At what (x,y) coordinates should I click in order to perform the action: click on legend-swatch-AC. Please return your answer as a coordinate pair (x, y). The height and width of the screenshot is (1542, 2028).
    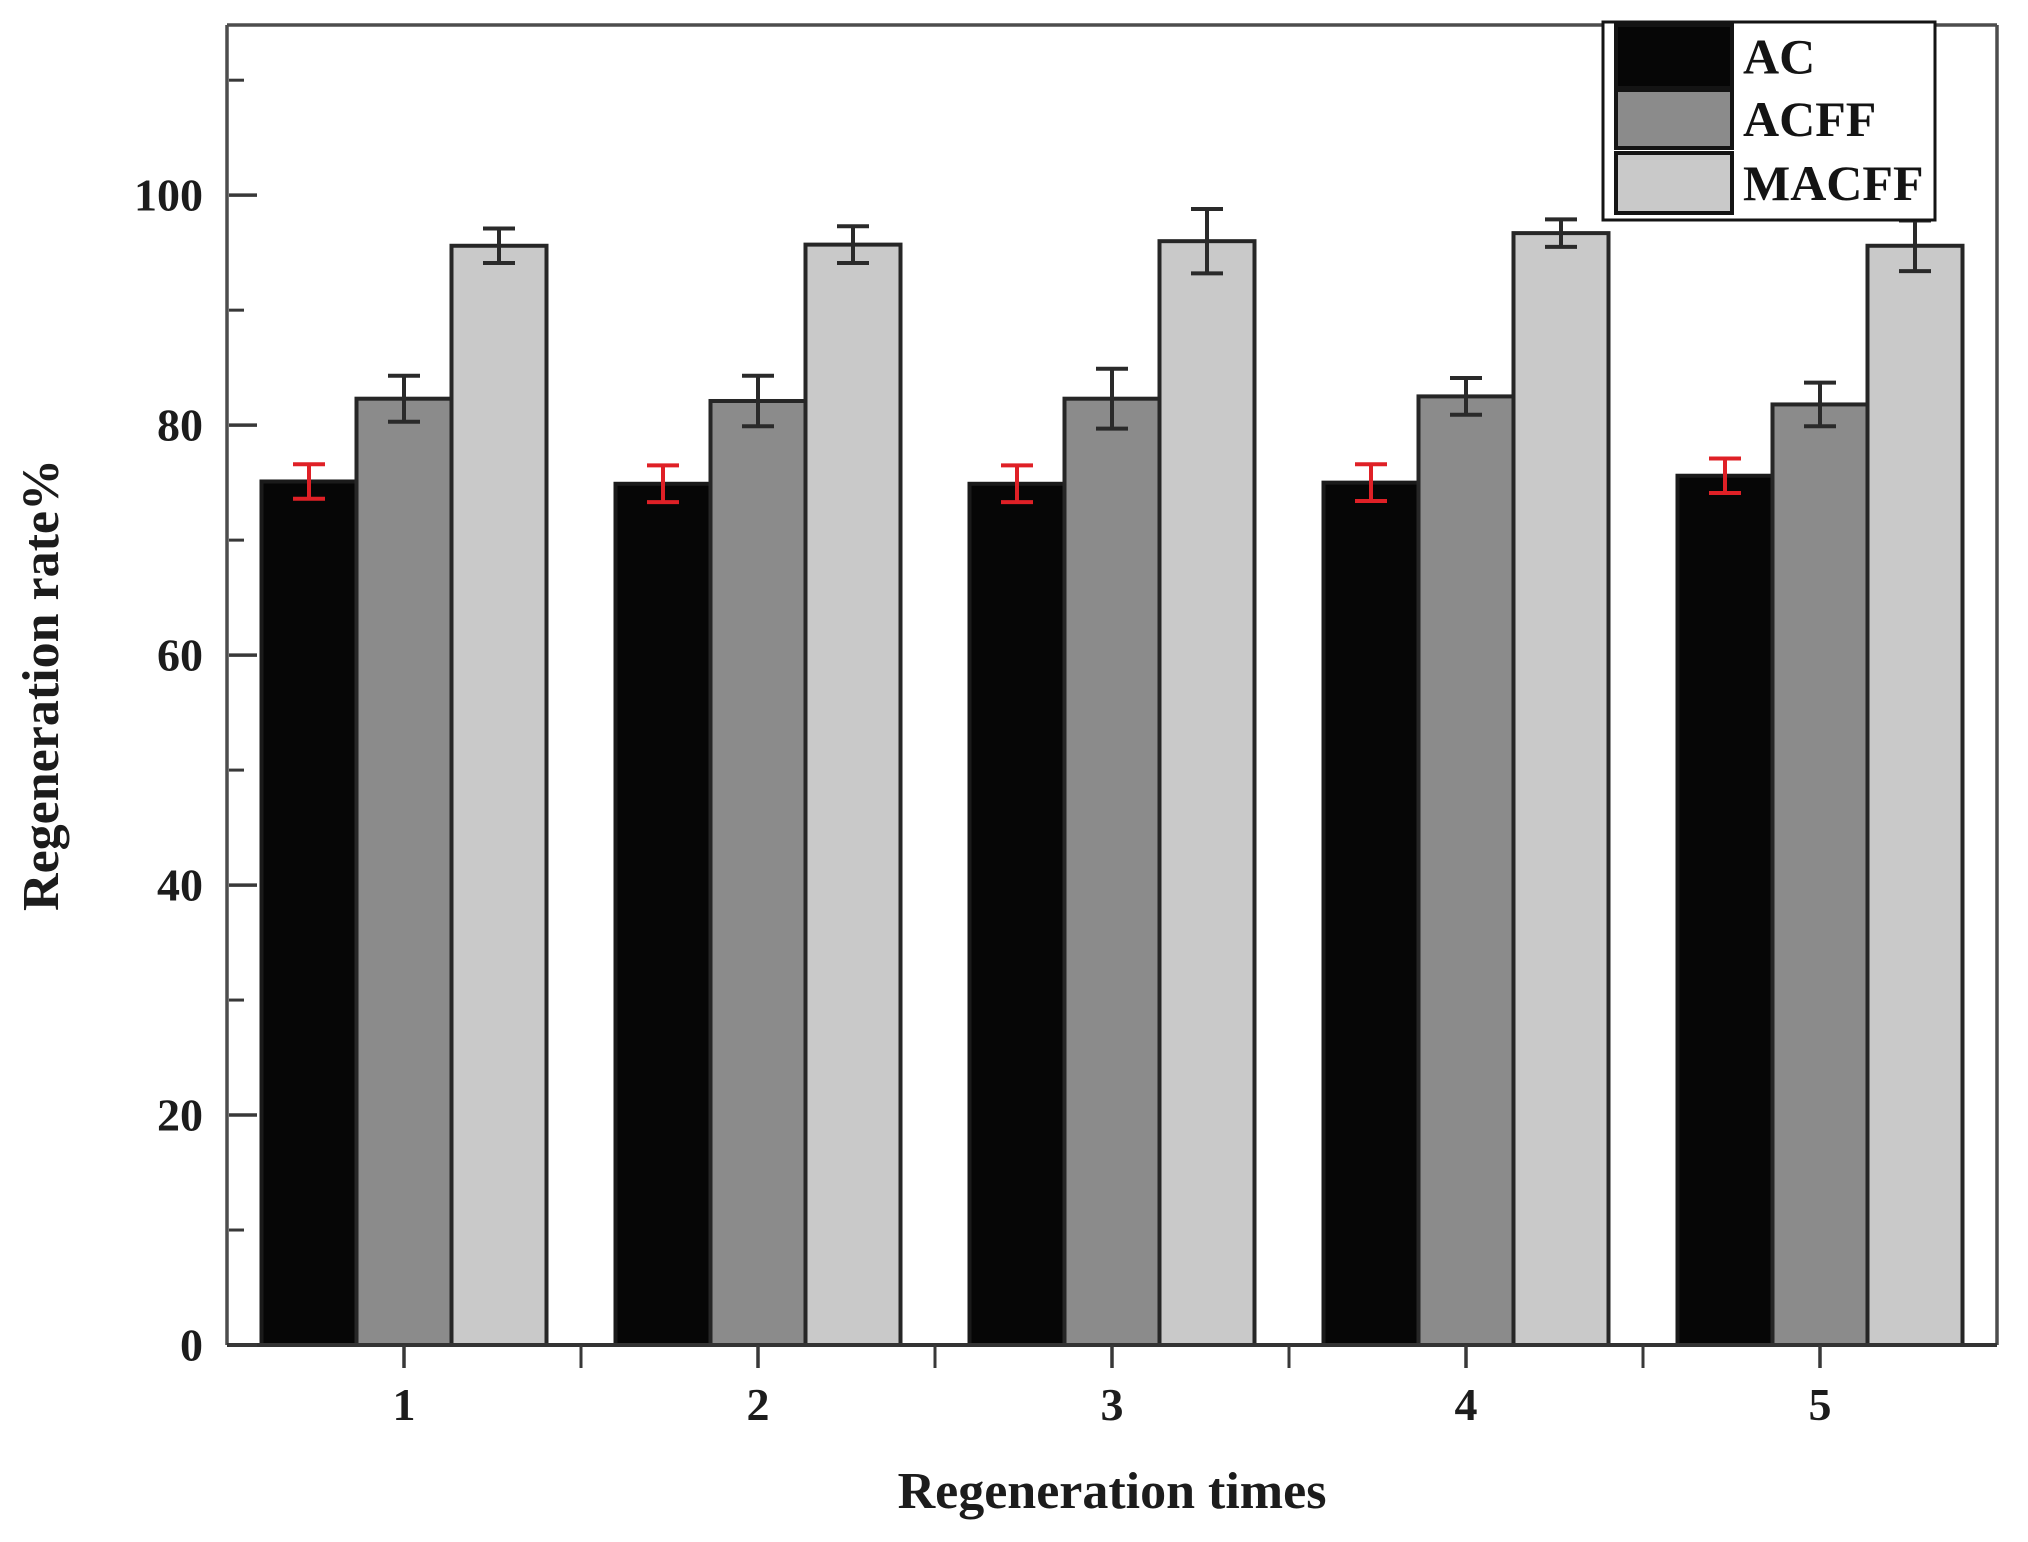
    Looking at the image, I should click on (1674, 56).